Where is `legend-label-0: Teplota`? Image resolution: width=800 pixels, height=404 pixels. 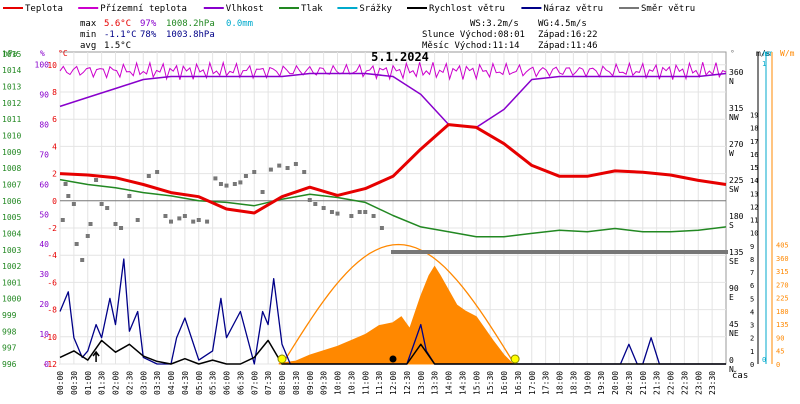 legend-label-0: Teplota is located at coordinates (44, 9).